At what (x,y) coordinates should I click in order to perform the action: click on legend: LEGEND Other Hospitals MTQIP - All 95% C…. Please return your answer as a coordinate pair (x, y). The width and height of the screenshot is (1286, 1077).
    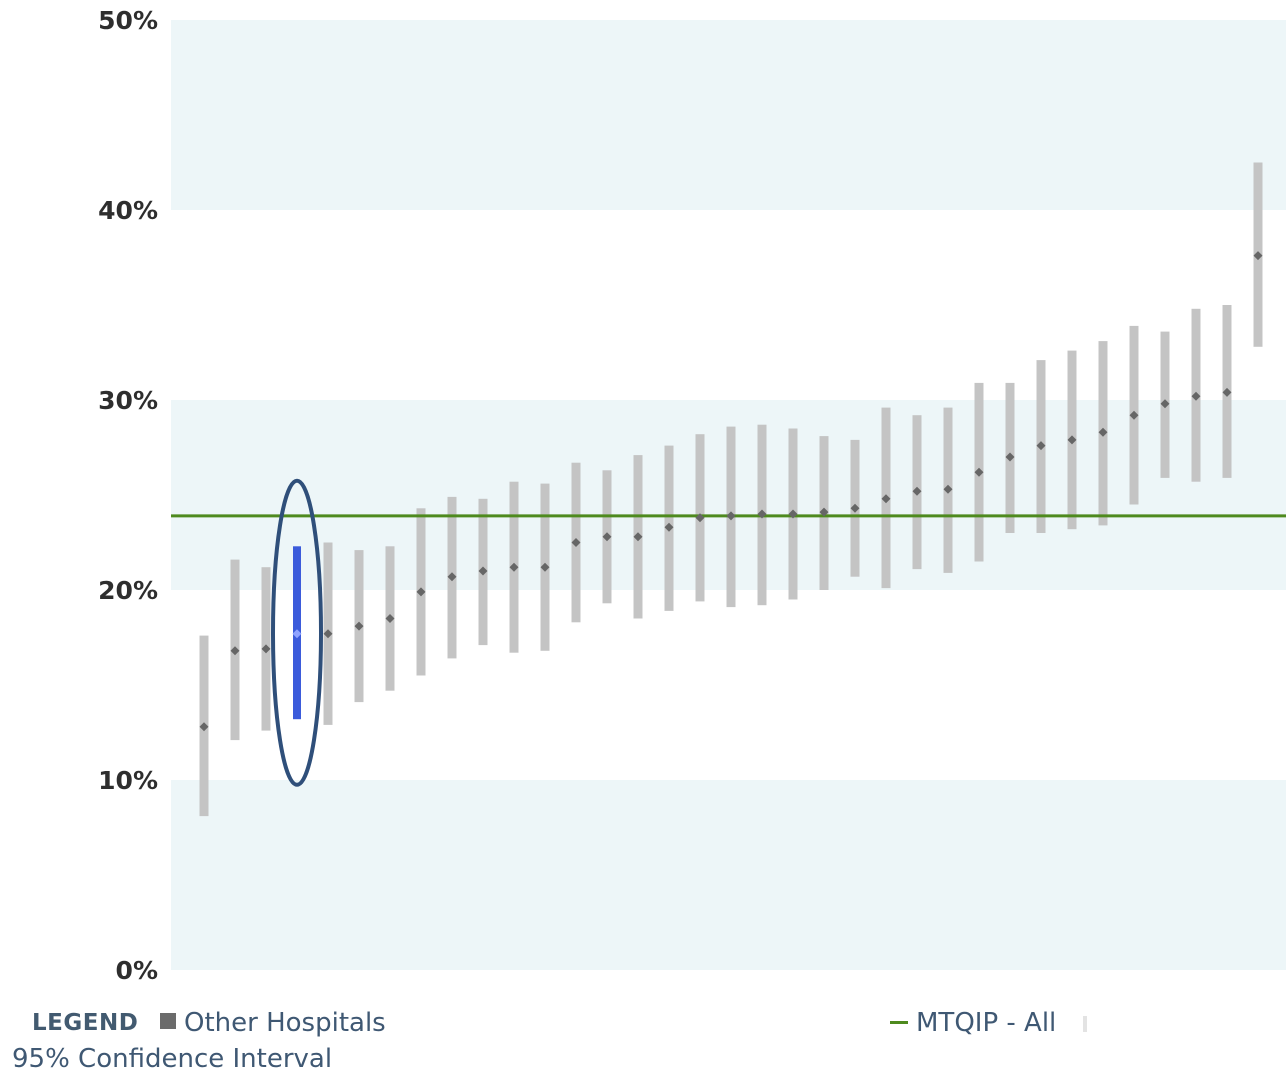
    Looking at the image, I should click on (643, 1038).